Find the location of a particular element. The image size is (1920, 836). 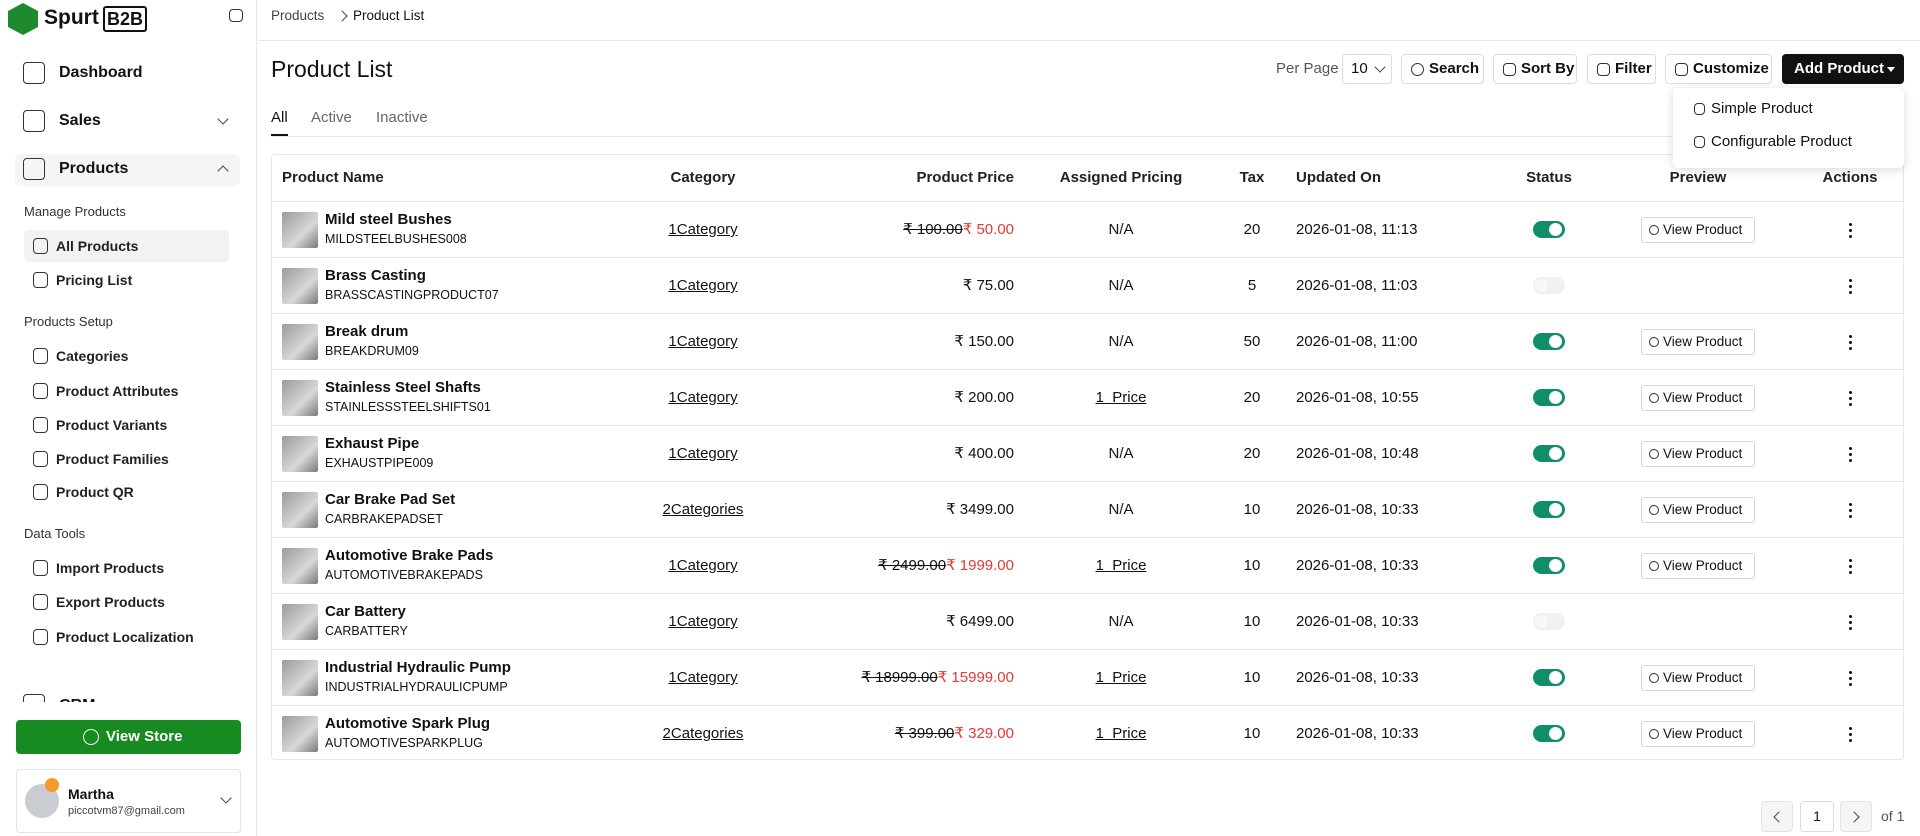

tab: All is located at coordinates (279, 117).